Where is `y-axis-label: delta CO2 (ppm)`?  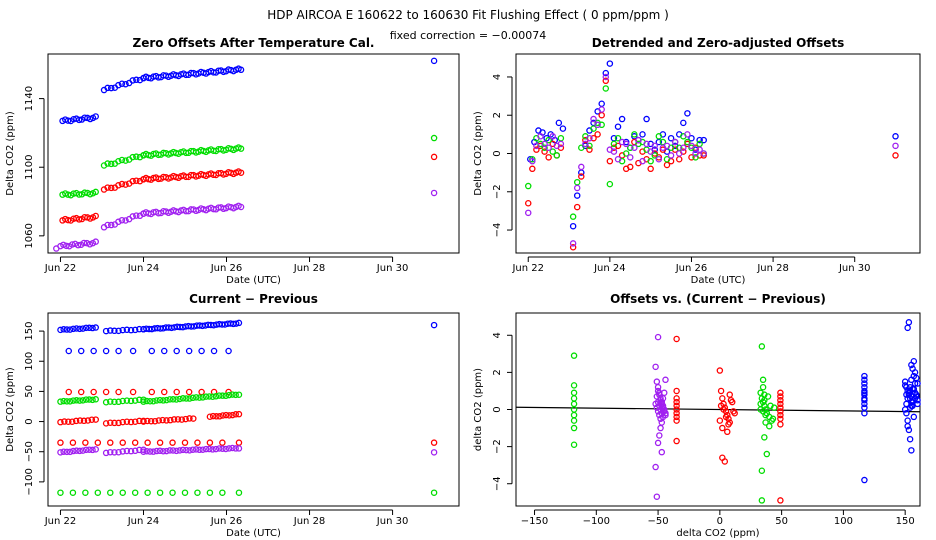
y-axis-label: delta CO2 (ppm) is located at coordinates (478, 409).